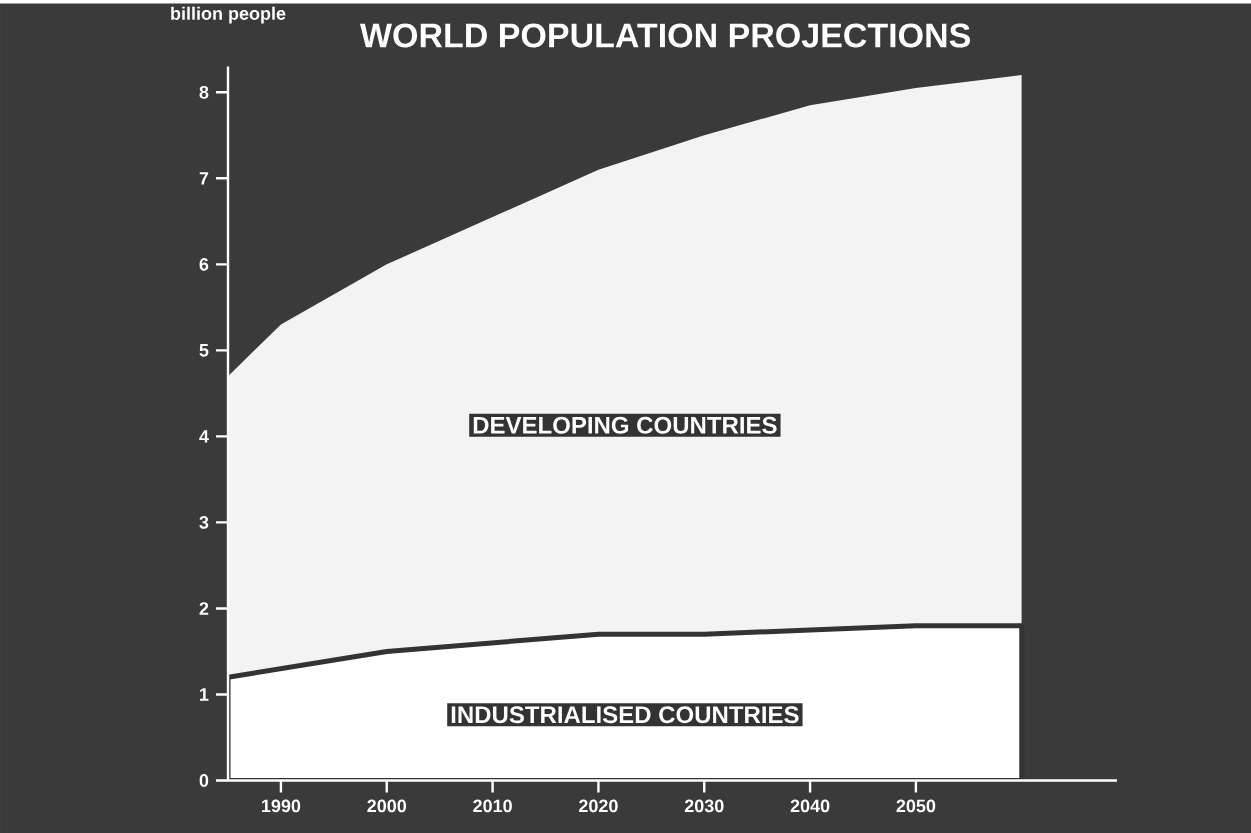 This screenshot has width=1251, height=833. Describe the element at coordinates (204, 264) in the screenshot. I see `y-tick-label: 6` at that location.